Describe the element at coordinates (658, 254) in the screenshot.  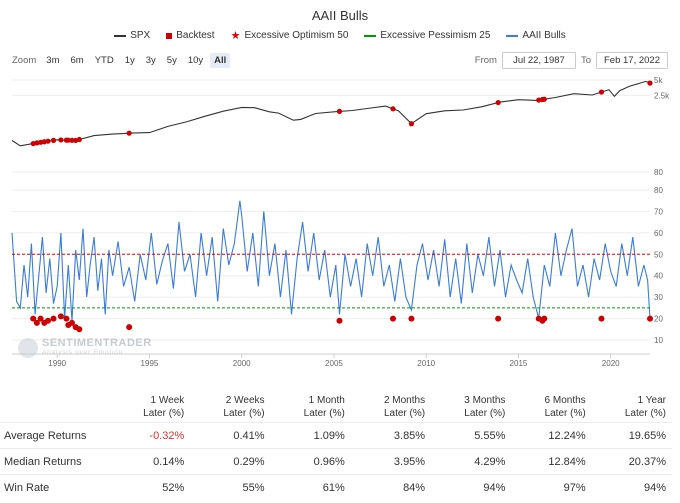
I see `bulls-y-tick-label: 50` at that location.